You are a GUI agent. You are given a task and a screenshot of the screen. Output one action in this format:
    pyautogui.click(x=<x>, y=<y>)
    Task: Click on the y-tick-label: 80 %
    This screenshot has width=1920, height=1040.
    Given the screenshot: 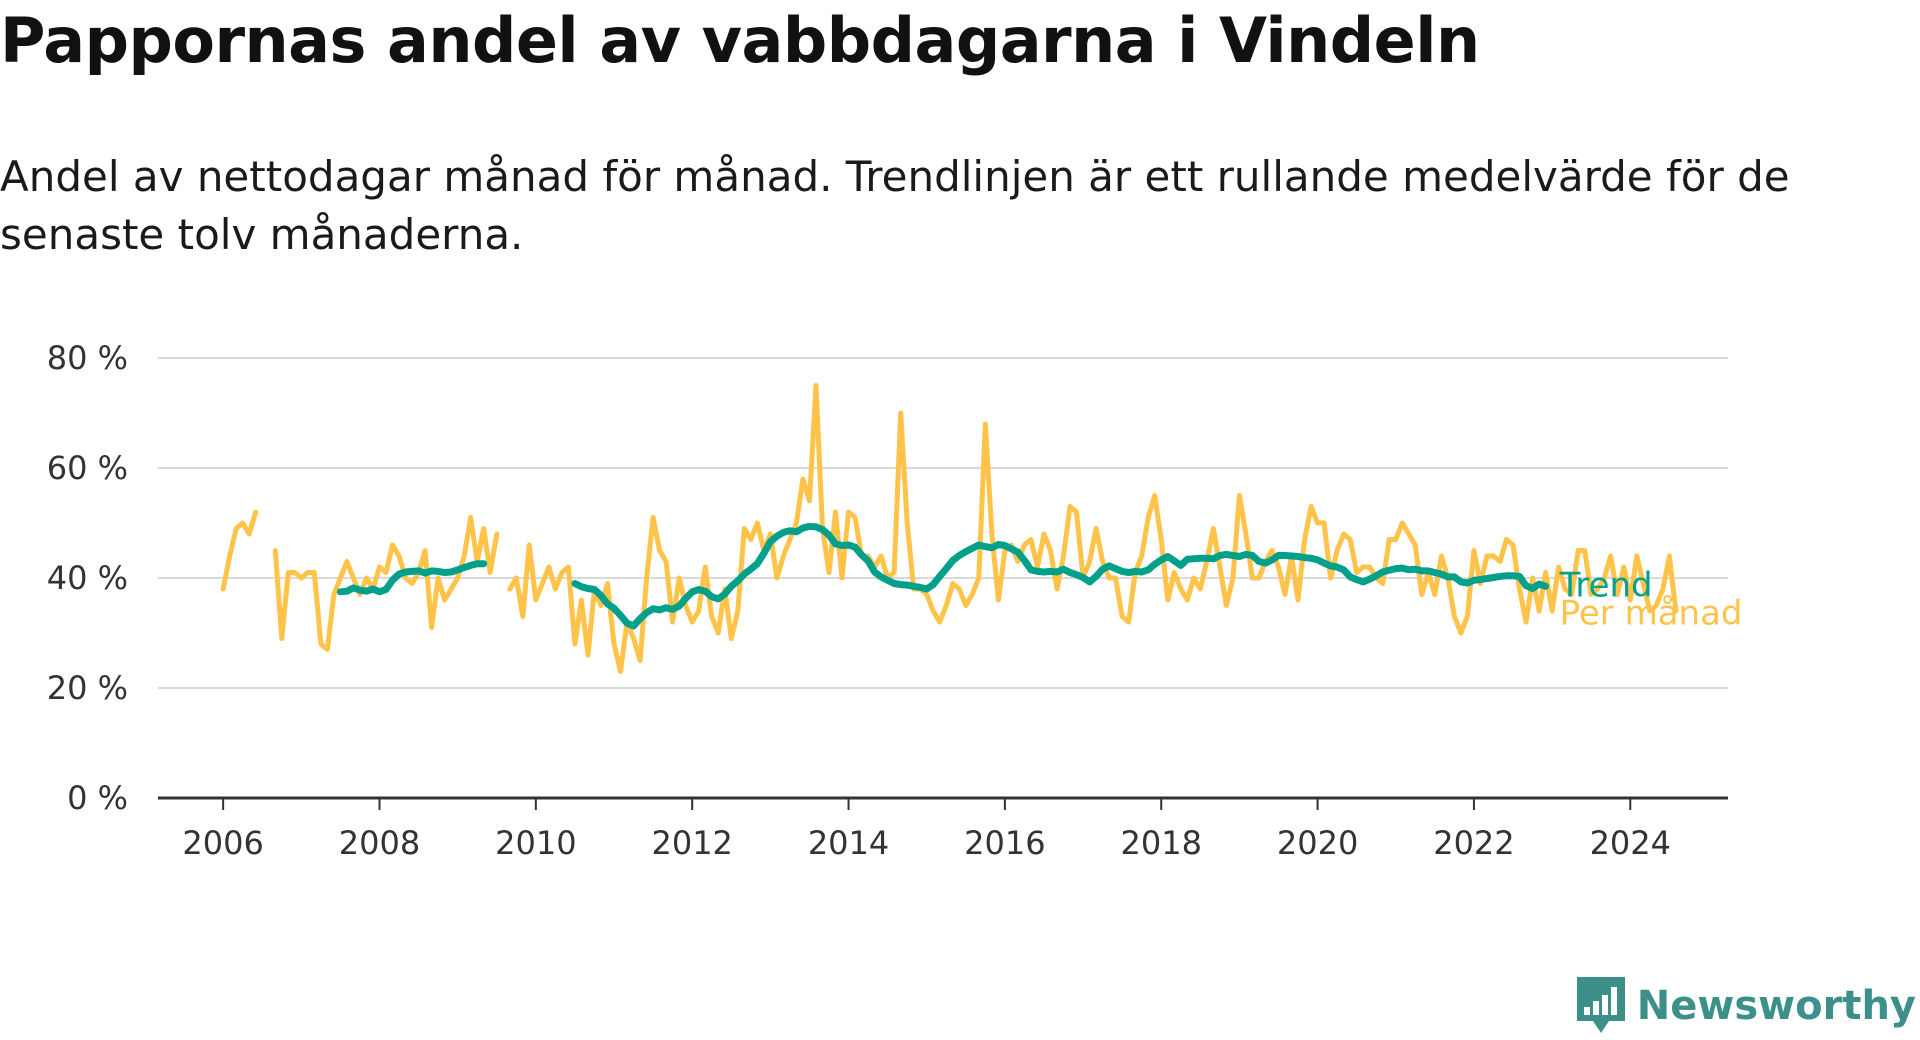 What is the action you would take?
    pyautogui.click(x=87, y=358)
    